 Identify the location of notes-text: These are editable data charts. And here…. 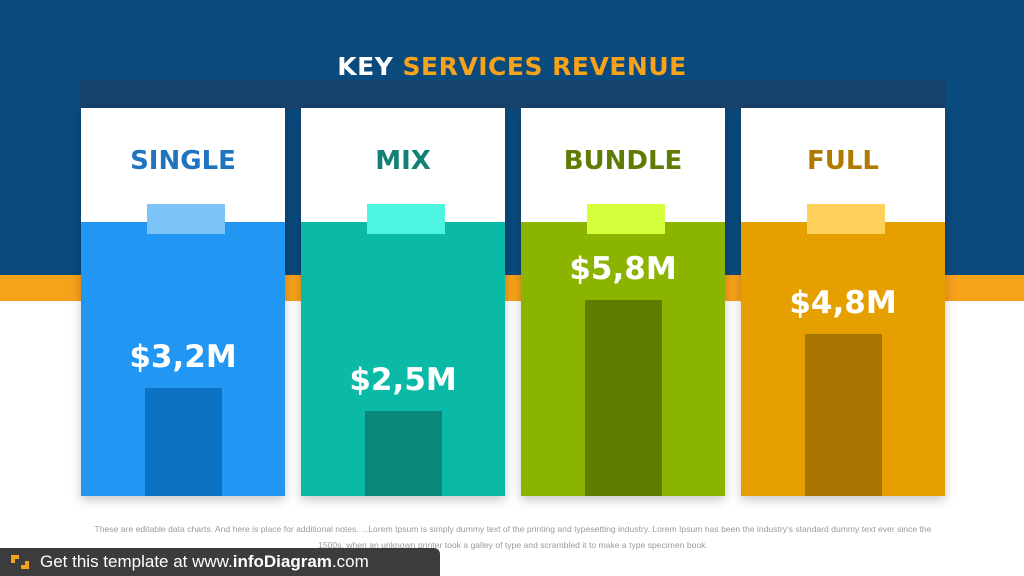
(513, 537).